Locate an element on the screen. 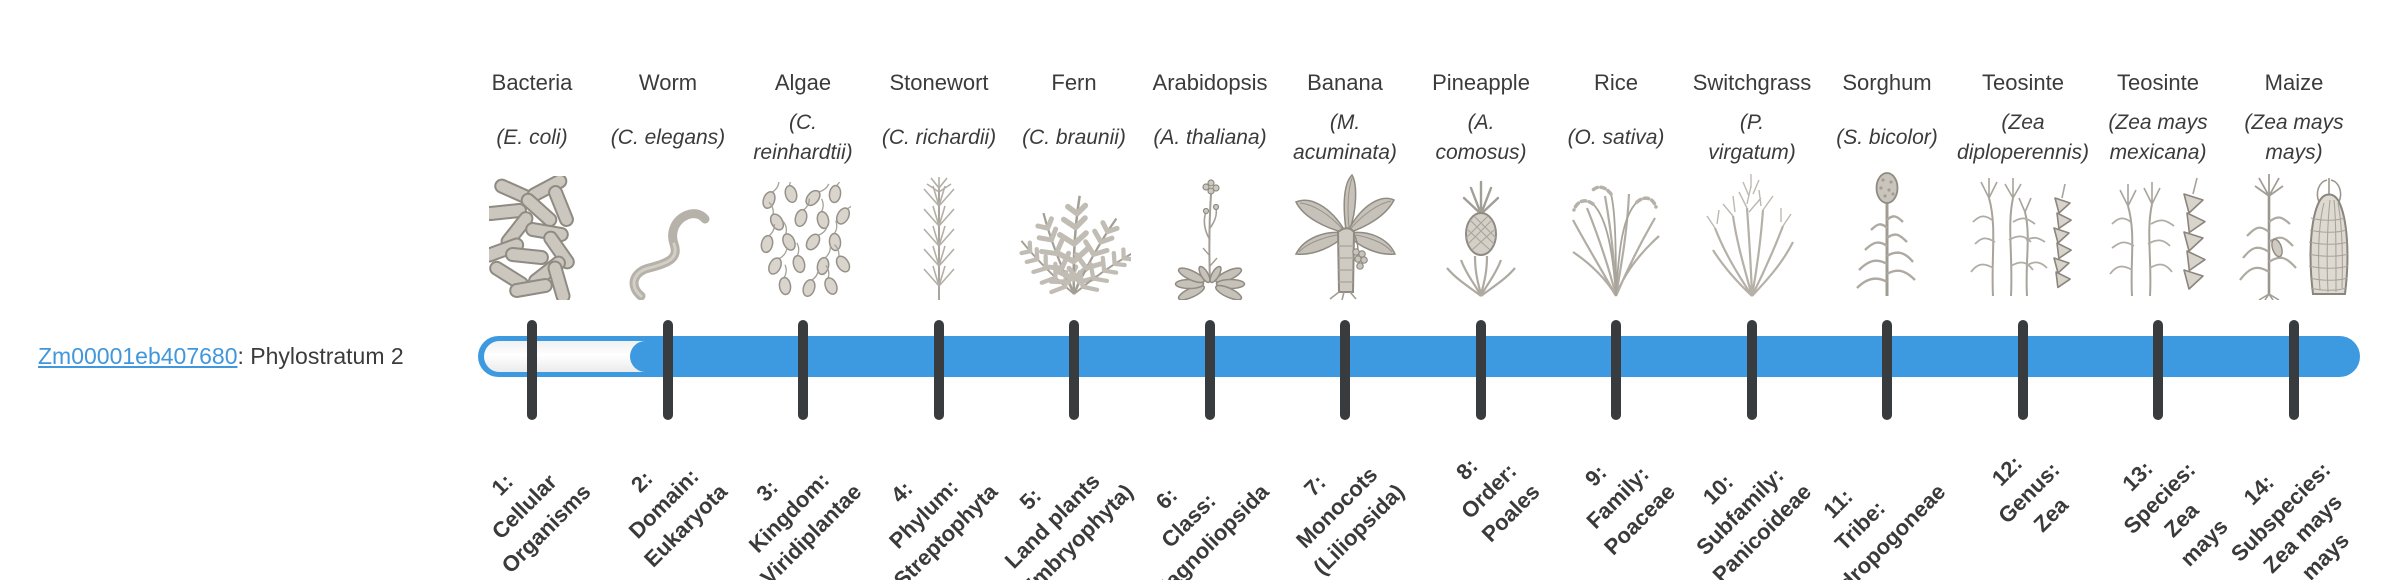 The width and height of the screenshot is (2400, 580). maize-plant-and-cob-icon is located at coordinates (2294, 237).